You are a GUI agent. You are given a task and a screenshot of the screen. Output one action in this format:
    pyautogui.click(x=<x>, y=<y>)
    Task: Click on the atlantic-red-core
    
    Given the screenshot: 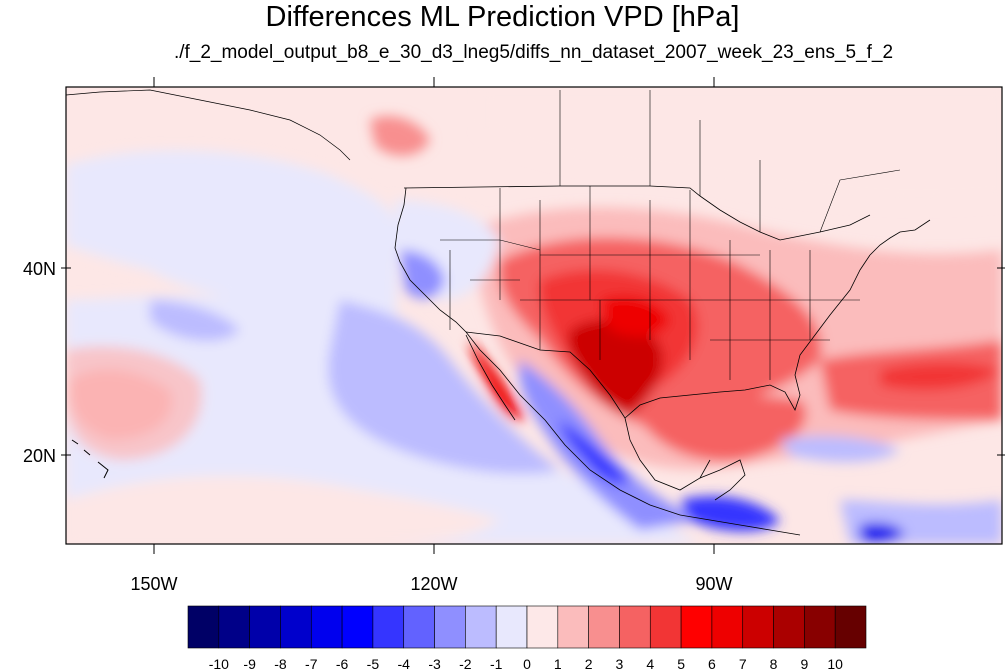 What is the action you would take?
    pyautogui.click(x=940, y=376)
    